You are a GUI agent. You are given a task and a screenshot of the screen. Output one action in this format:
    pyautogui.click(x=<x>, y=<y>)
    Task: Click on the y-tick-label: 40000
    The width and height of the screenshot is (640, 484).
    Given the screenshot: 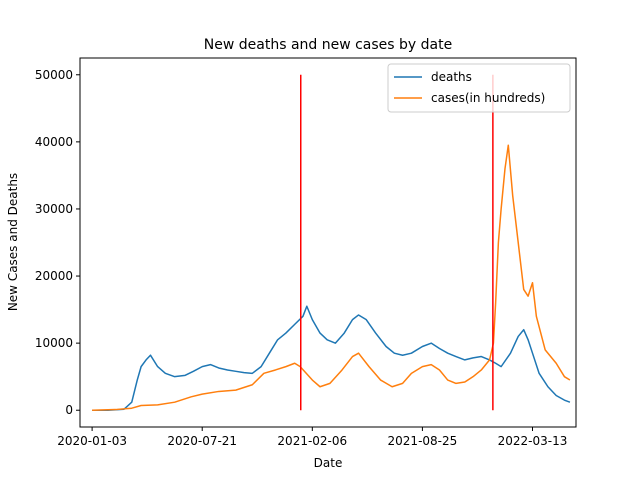 What is the action you would take?
    pyautogui.click(x=54, y=142)
    